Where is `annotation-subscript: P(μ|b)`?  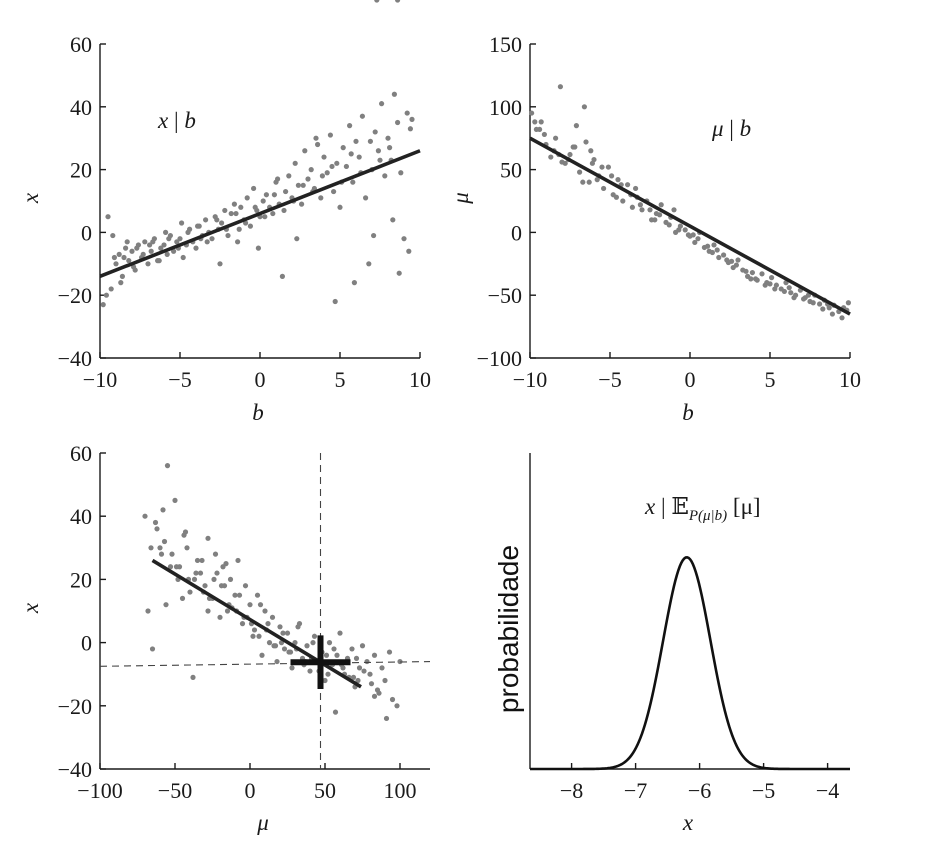 annotation-subscript: P(μ|b) is located at coordinates (707, 516).